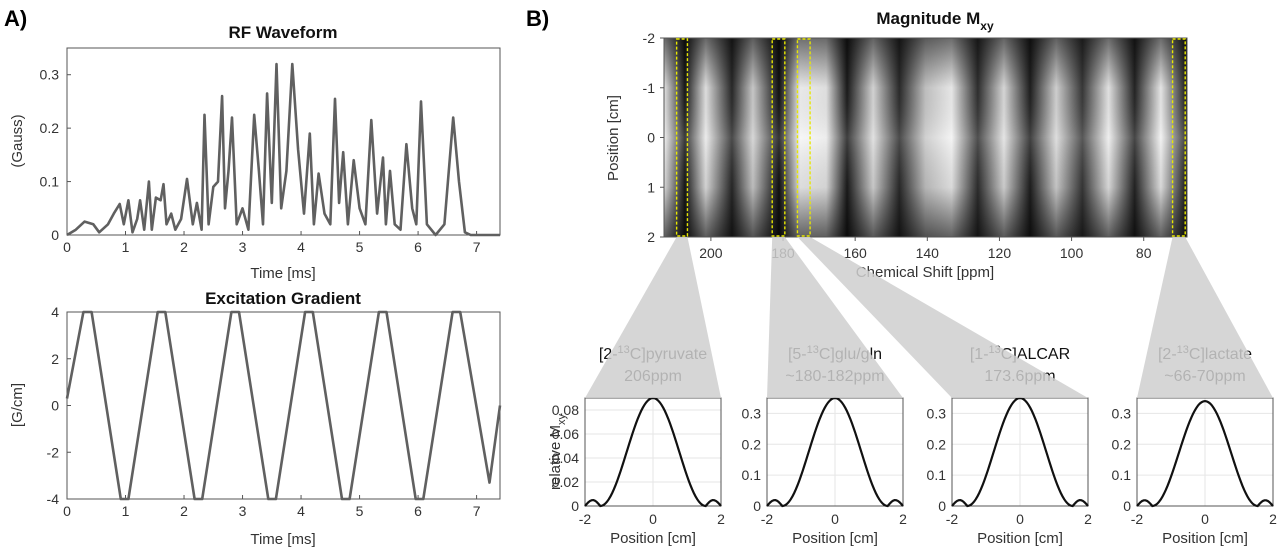 Image resolution: width=1280 pixels, height=555 pixels. Describe the element at coordinates (928, 253) in the screenshot. I see `x-tick-label: 140` at that location.